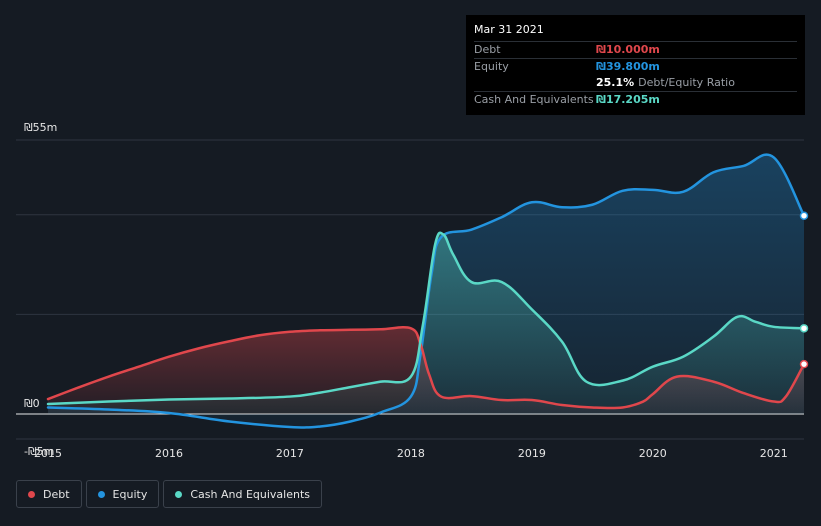 This screenshot has width=821, height=526. I want to click on legend-label-cash: Cash And Equivalents, so click(250, 494).